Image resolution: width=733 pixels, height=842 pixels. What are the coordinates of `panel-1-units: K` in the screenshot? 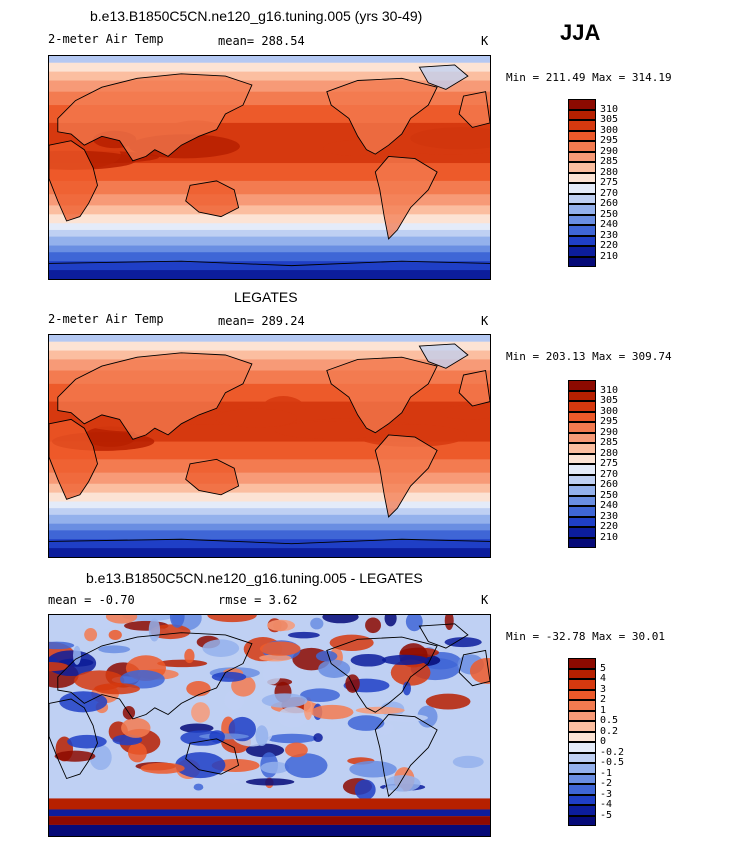 It's located at (485, 41).